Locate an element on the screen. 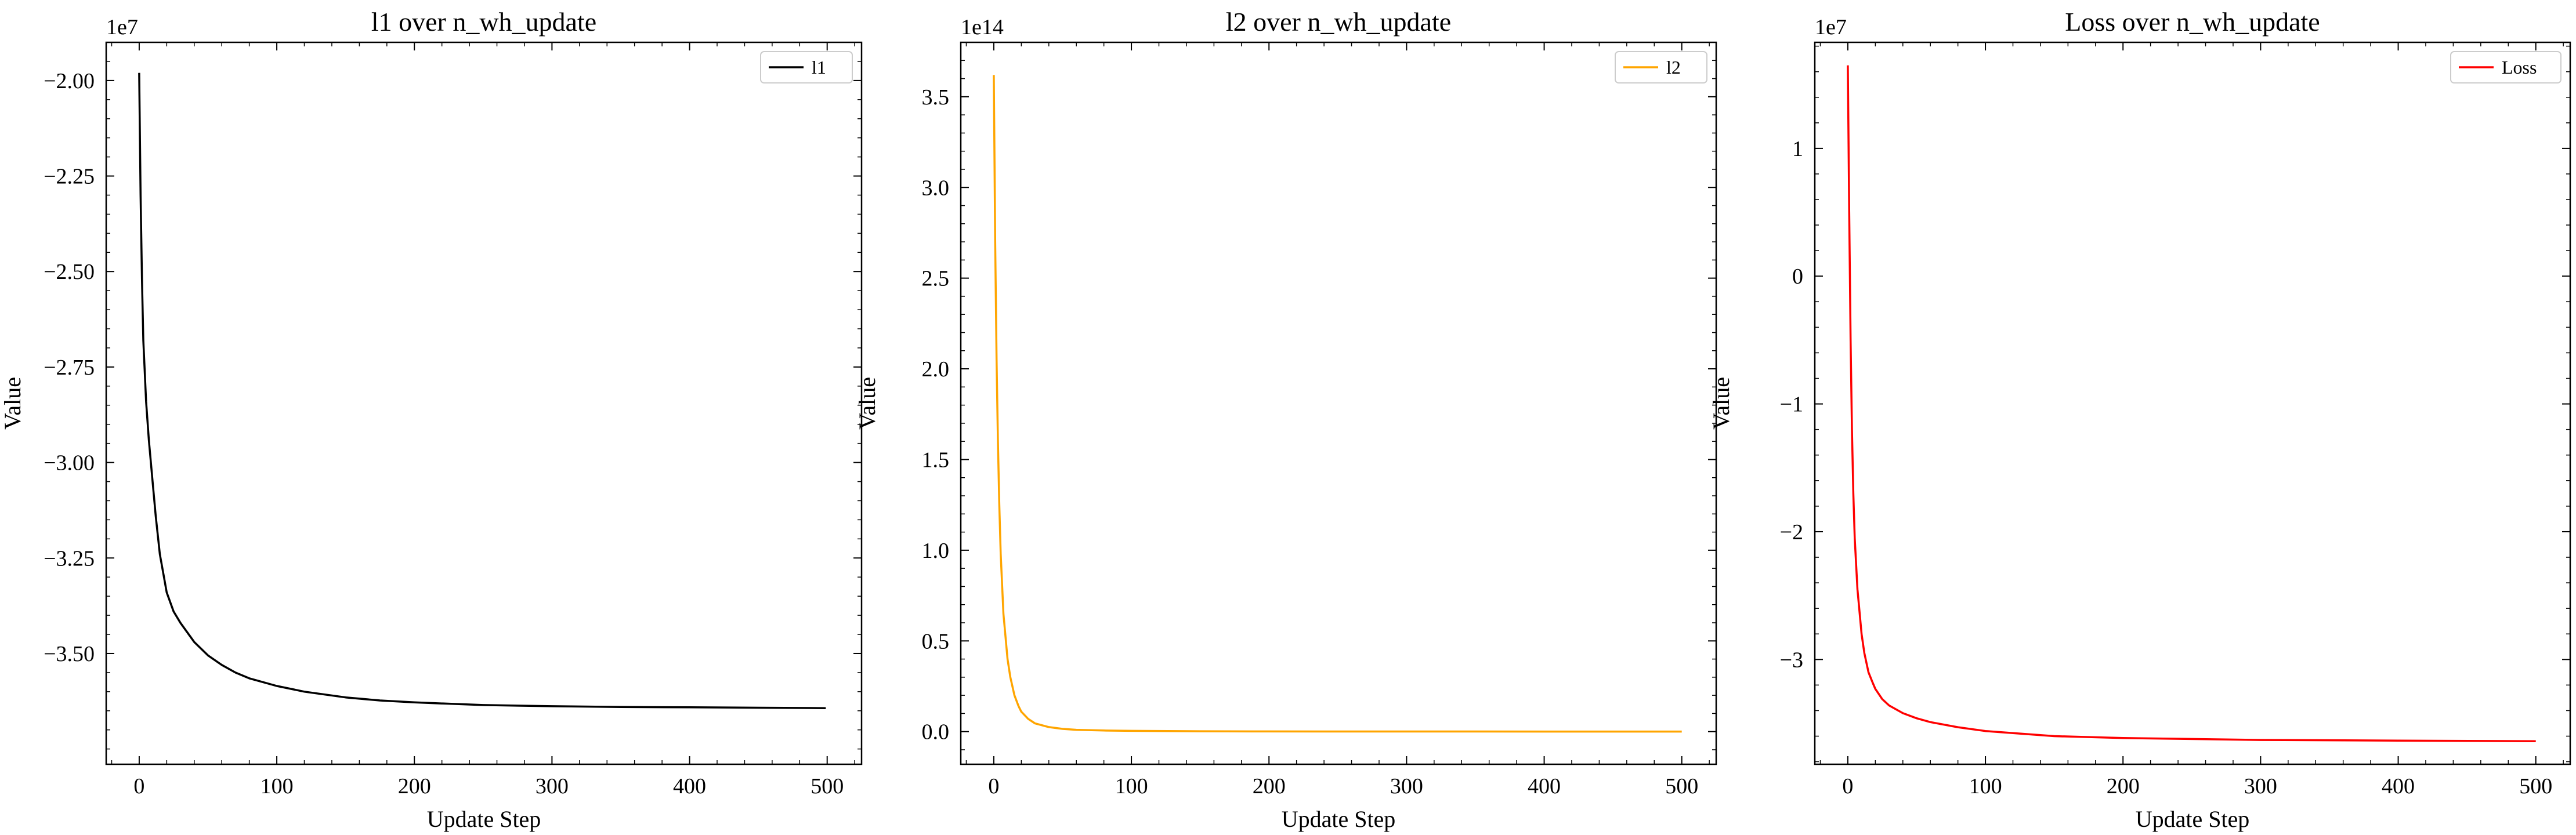 Image resolution: width=2576 pixels, height=835 pixels. y-tick-label: 0.5 is located at coordinates (936, 641).